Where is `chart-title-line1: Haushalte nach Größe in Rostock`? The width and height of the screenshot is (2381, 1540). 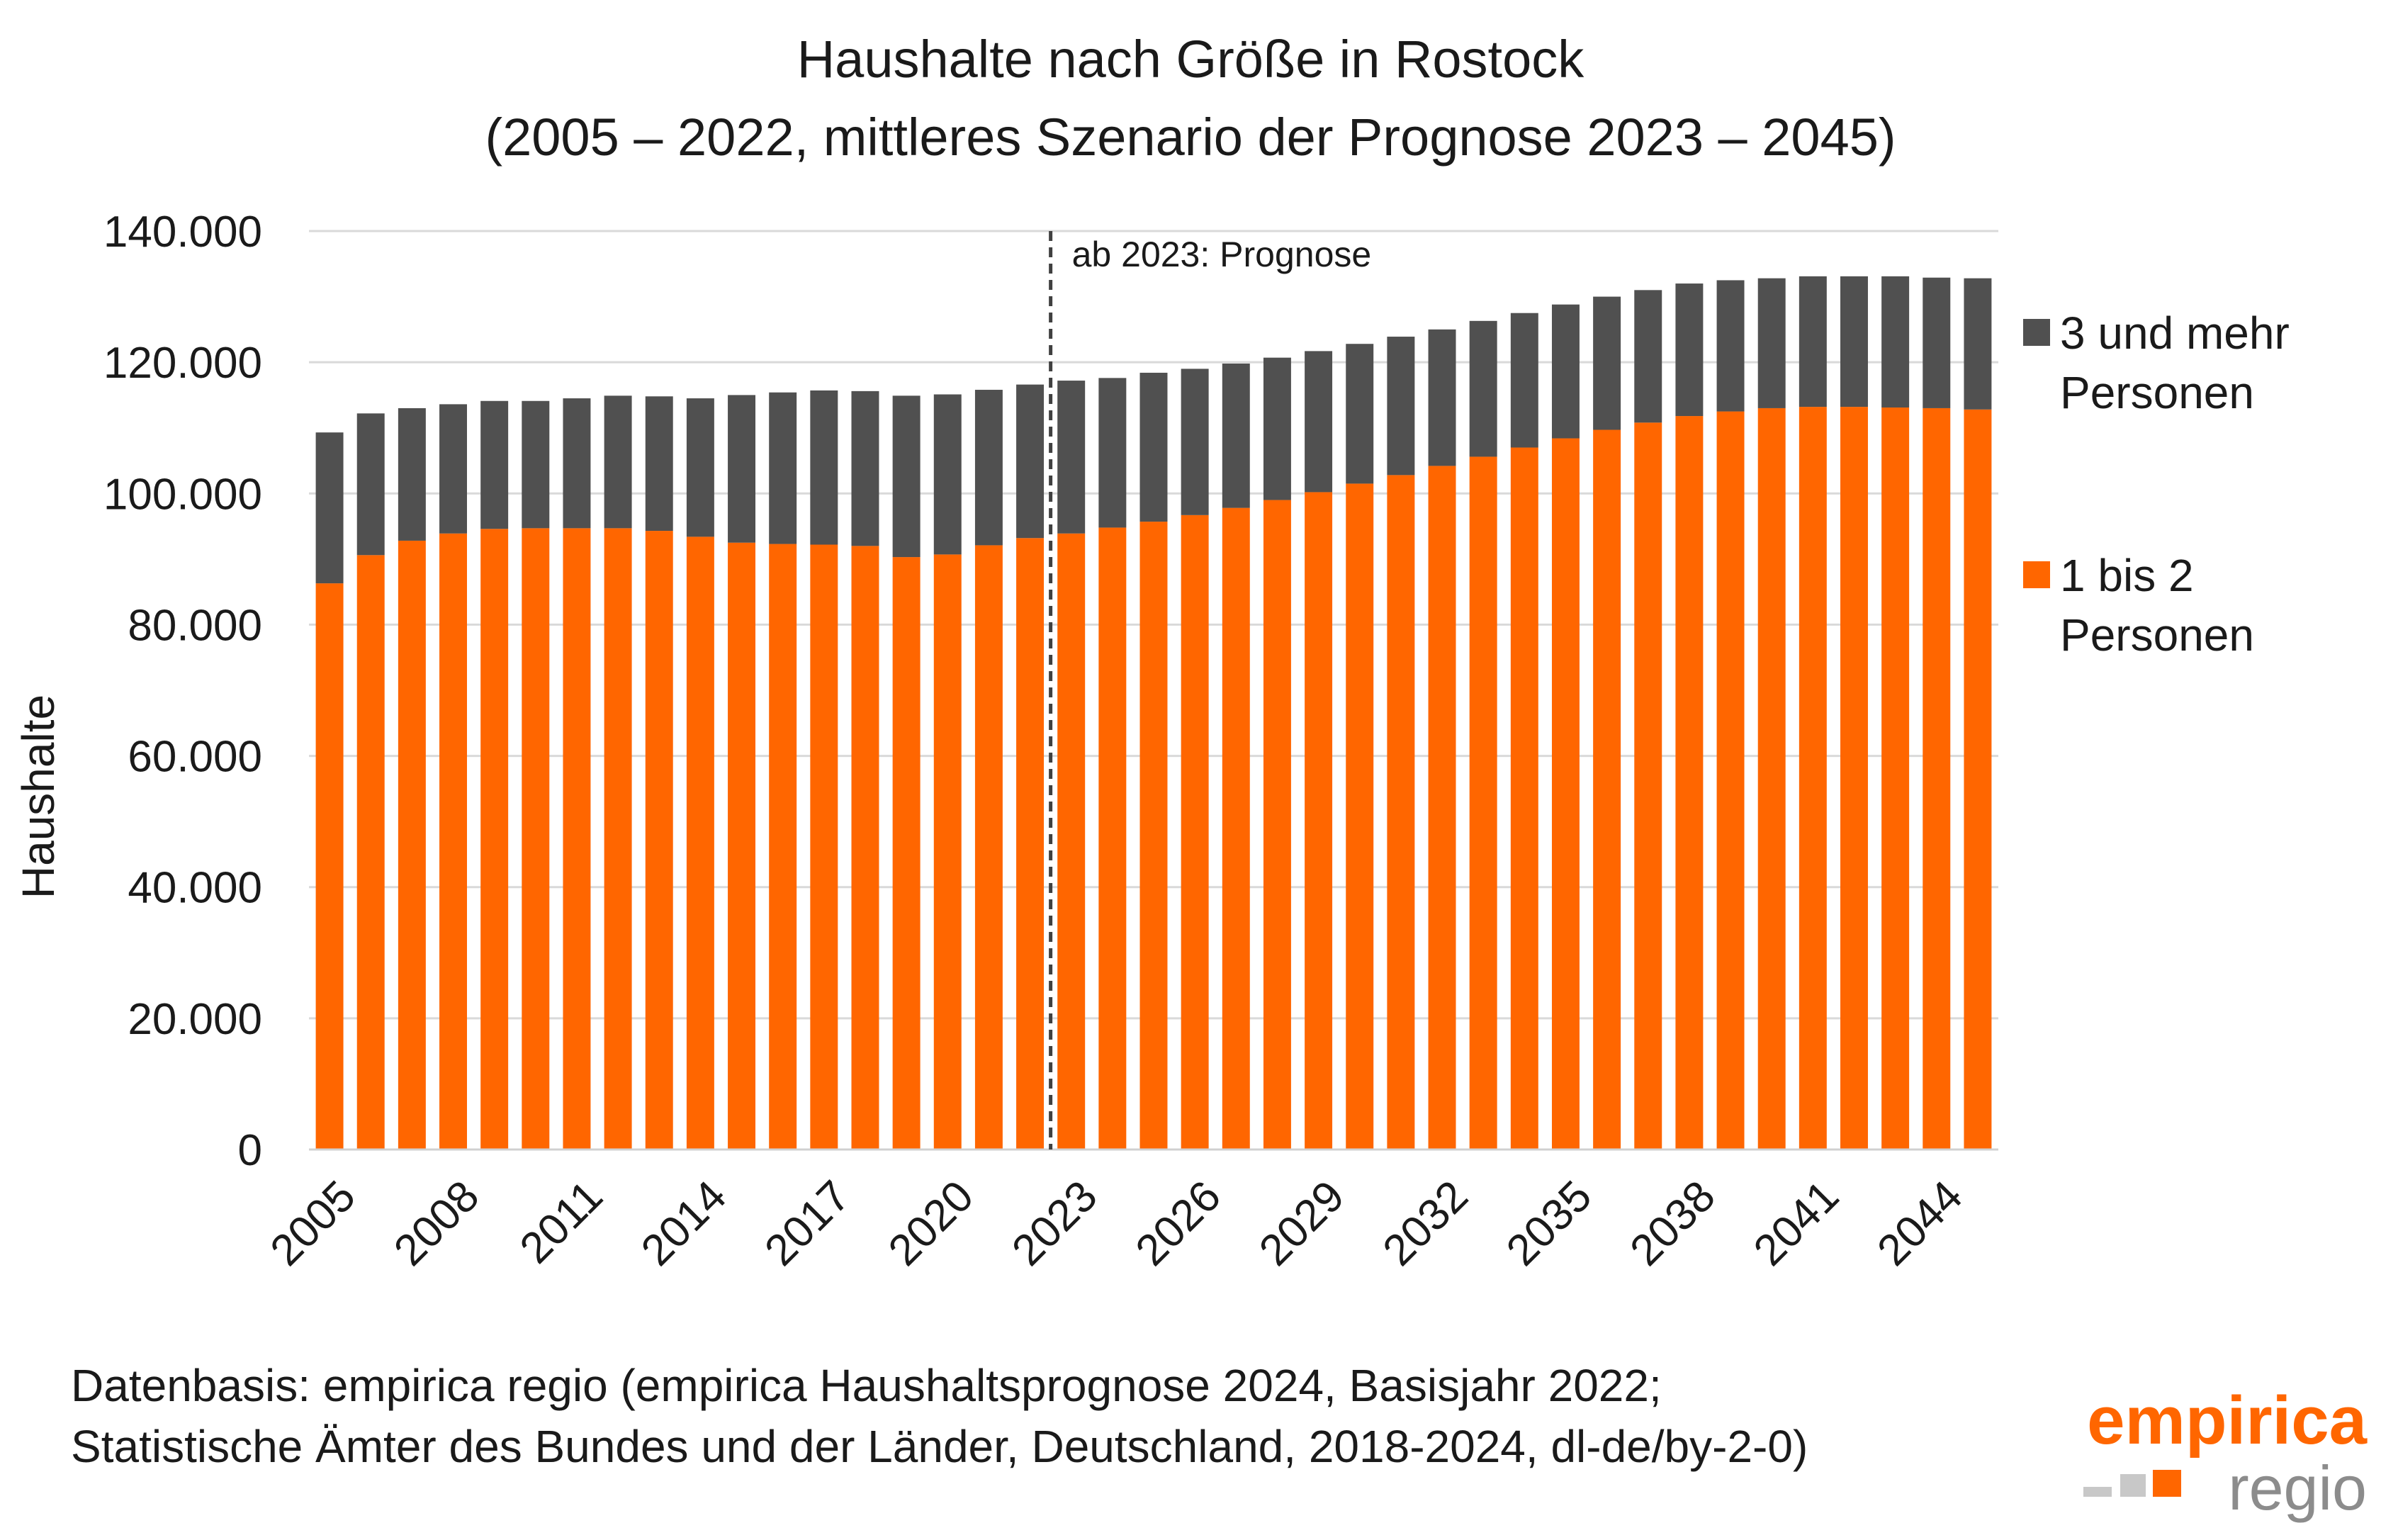 chart-title-line1: Haushalte nach Größe in Rostock is located at coordinates (1190, 59).